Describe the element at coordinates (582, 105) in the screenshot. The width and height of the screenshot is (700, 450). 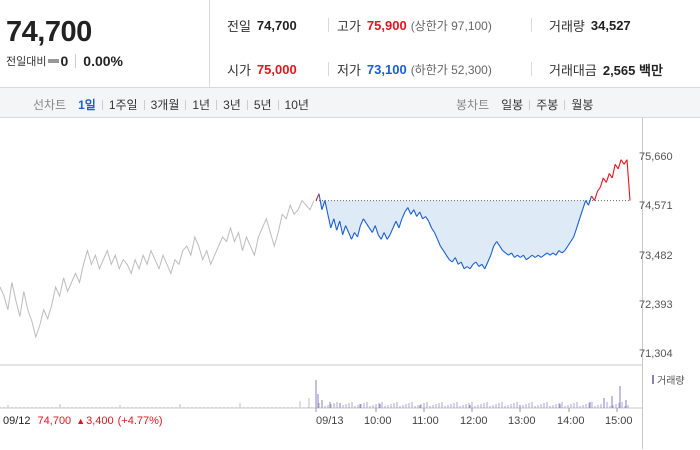
I see `tab-monthly-candle: 월봉` at that location.